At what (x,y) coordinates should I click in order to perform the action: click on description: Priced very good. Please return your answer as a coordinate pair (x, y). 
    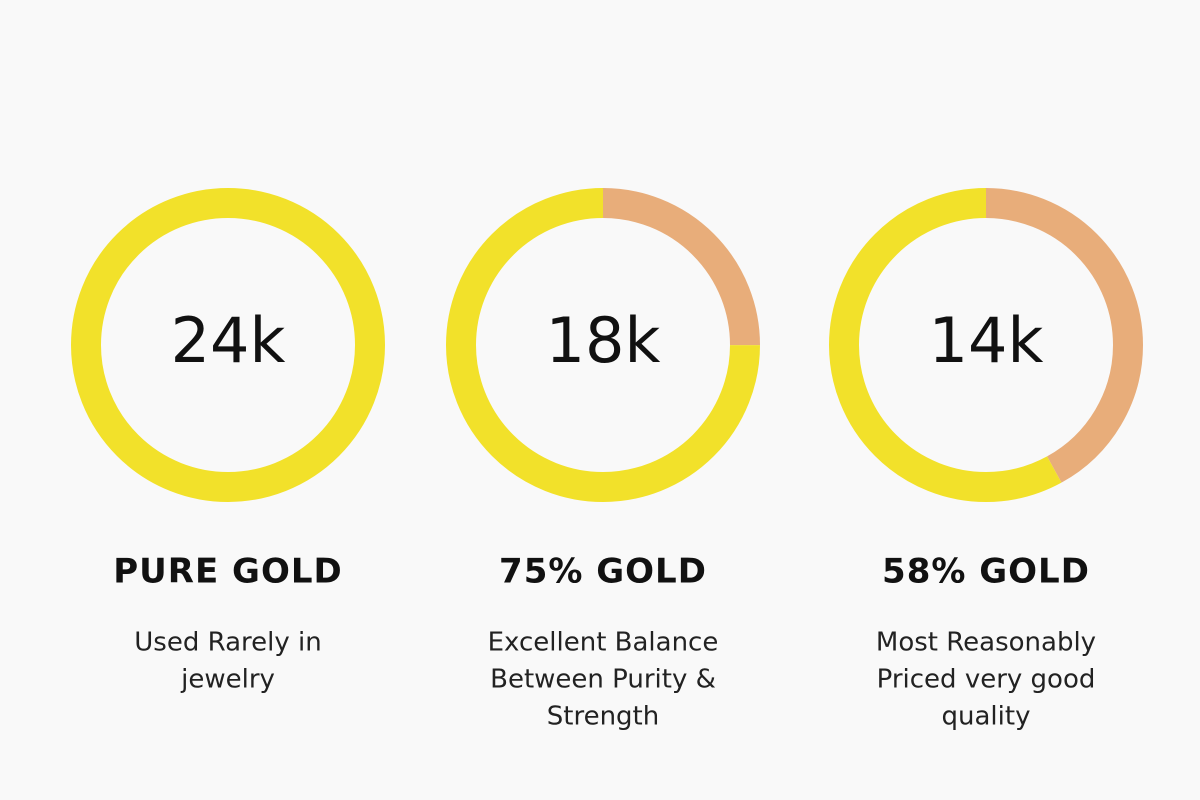
    Looking at the image, I should click on (986, 680).